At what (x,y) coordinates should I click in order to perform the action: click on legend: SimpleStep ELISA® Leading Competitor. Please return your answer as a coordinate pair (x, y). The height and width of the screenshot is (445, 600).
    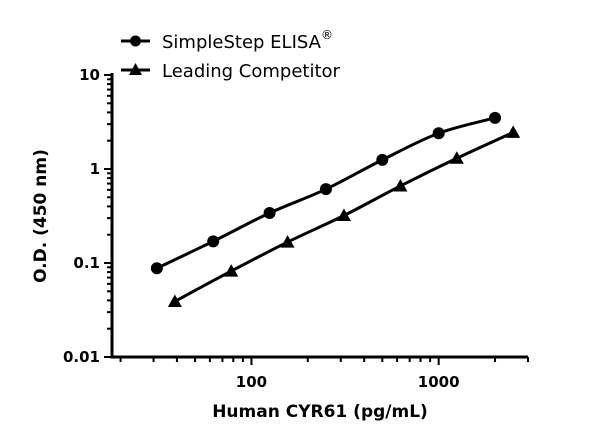
    Looking at the image, I should click on (231, 55).